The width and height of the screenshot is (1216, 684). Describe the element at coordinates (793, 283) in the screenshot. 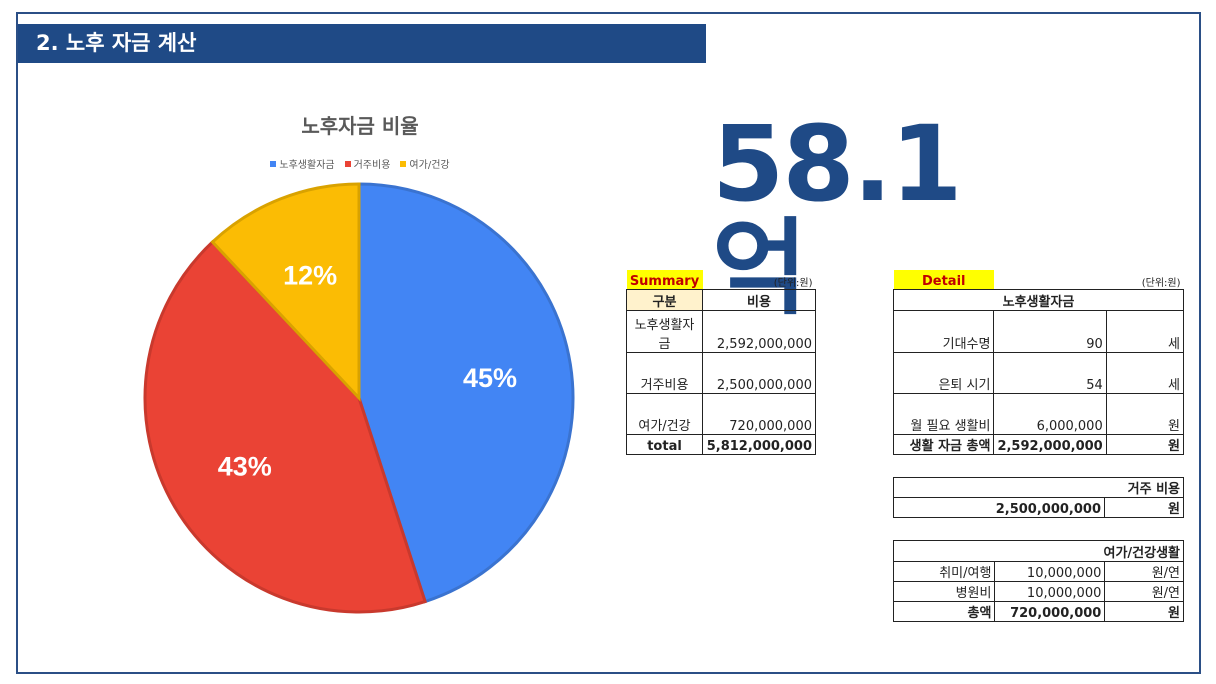

I see `summary-unit: (단위:원)` at that location.